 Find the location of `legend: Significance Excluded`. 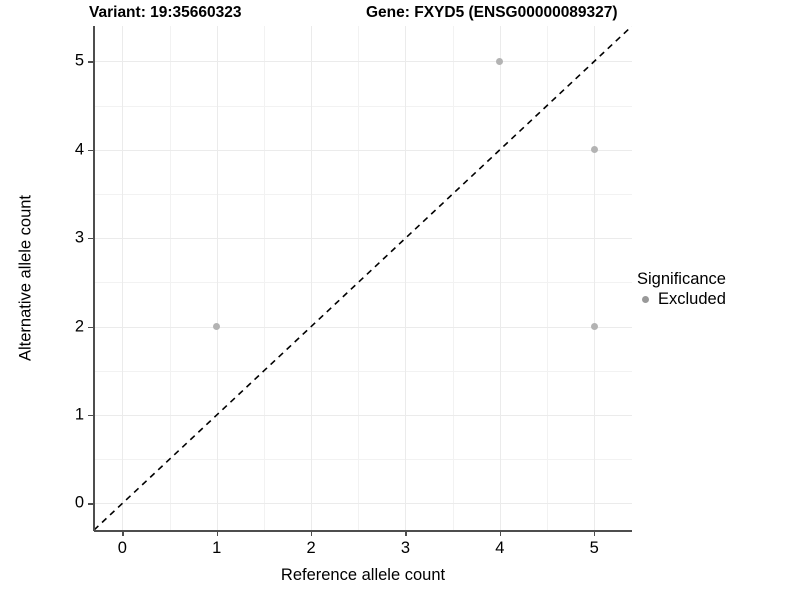

legend: Significance Excluded is located at coordinates (716, 289).